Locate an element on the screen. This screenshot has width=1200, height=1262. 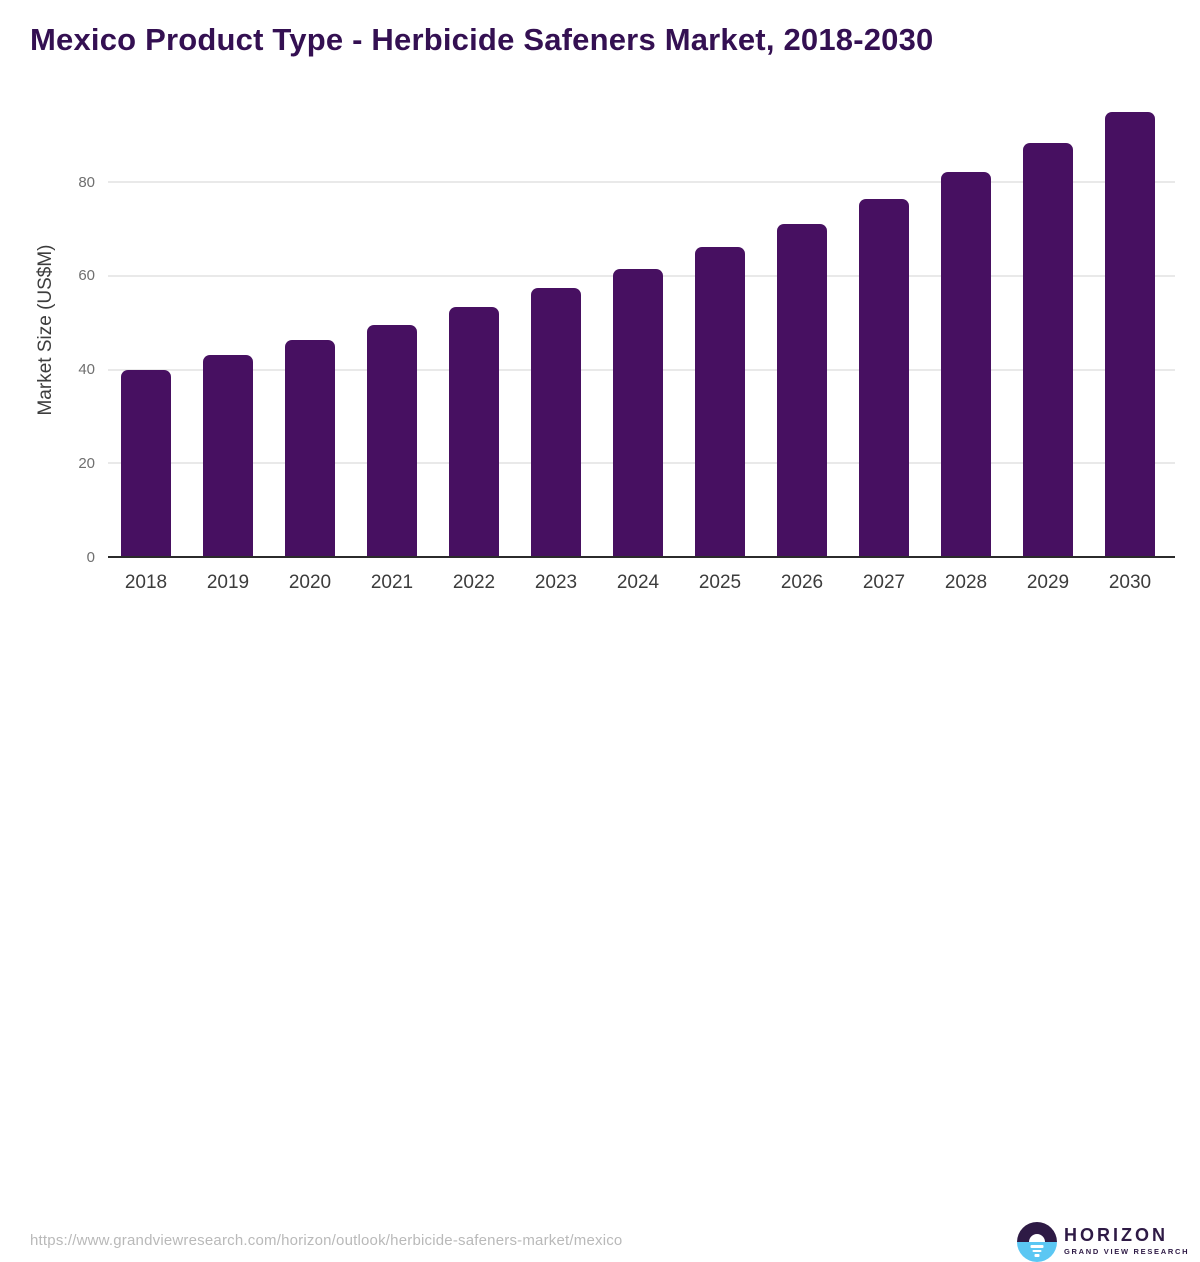
x-tick-2024: 2024 is located at coordinates (638, 582).